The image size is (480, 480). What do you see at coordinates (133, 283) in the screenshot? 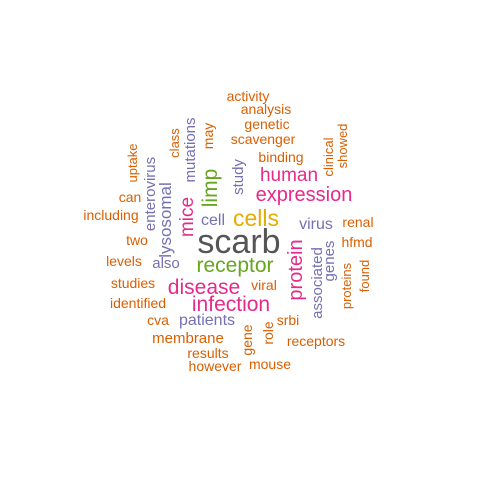
I see `word-studies: studies` at bounding box center [133, 283].